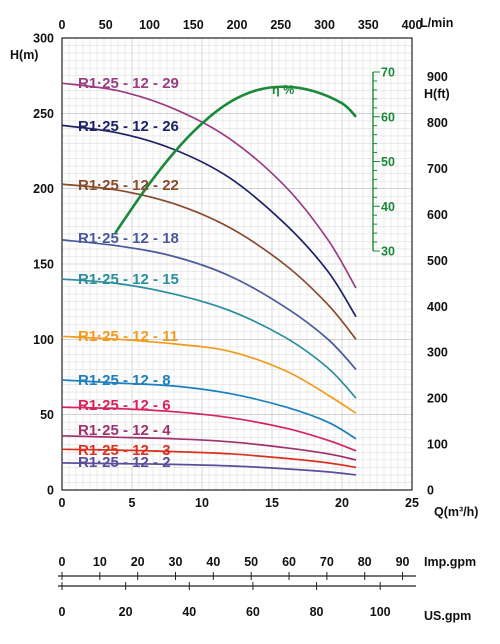 This screenshot has height=644, width=500. I want to click on right-tick-label: 700, so click(437, 169).